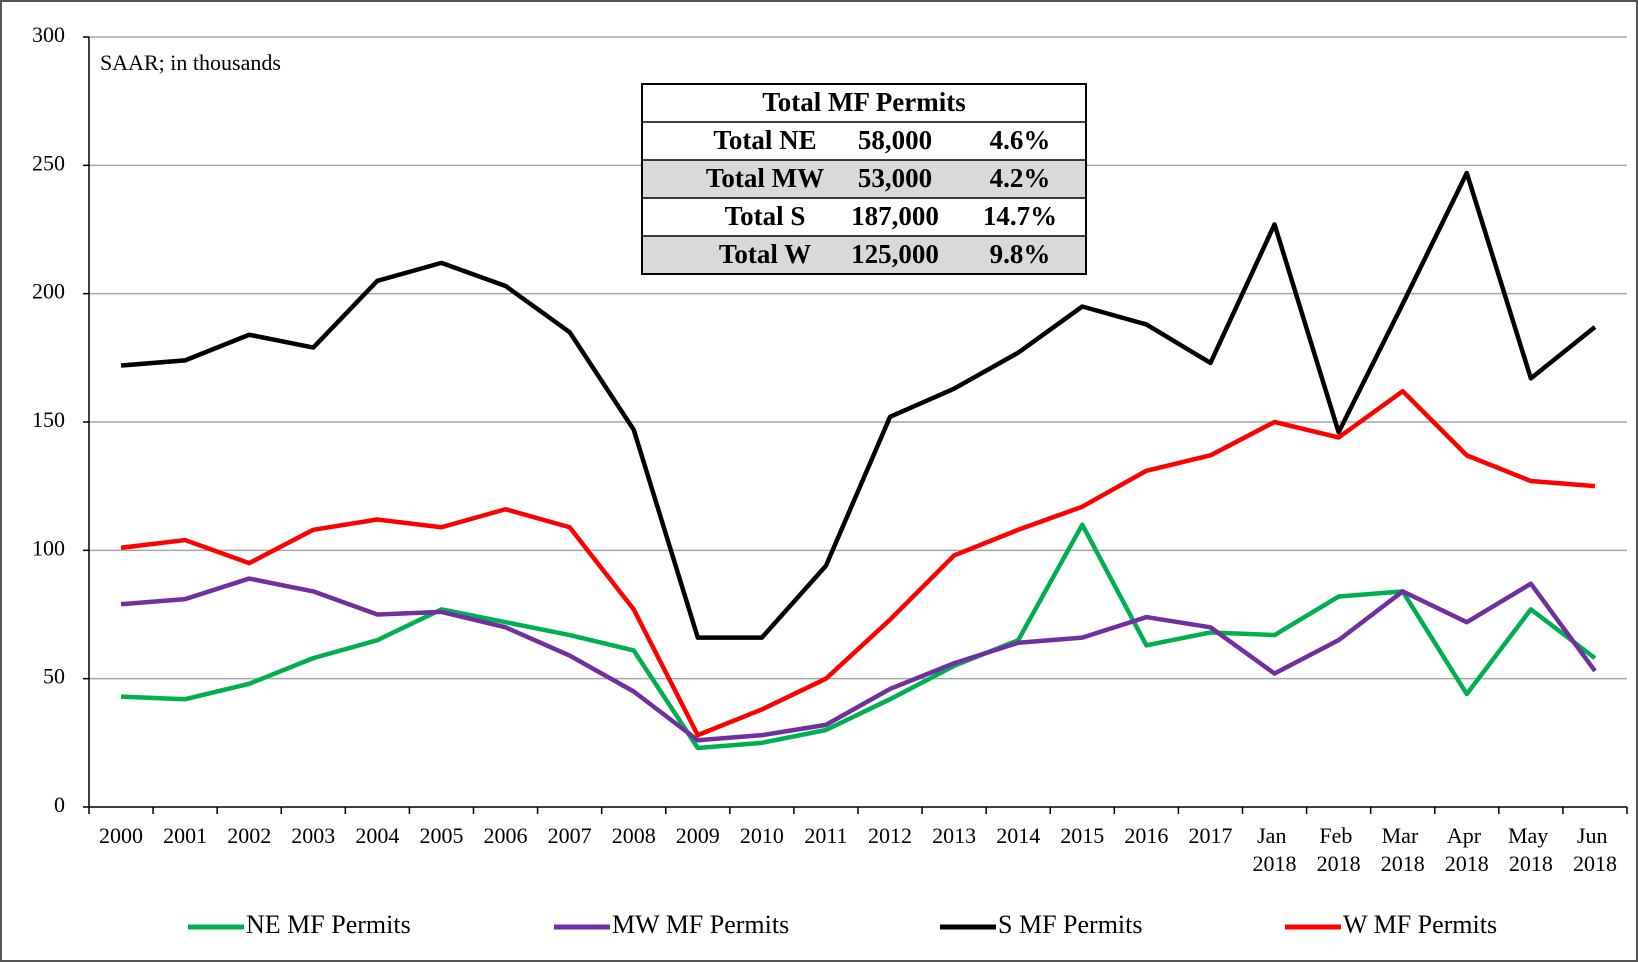 This screenshot has width=1638, height=962. I want to click on y-tick-label: 100, so click(48, 547).